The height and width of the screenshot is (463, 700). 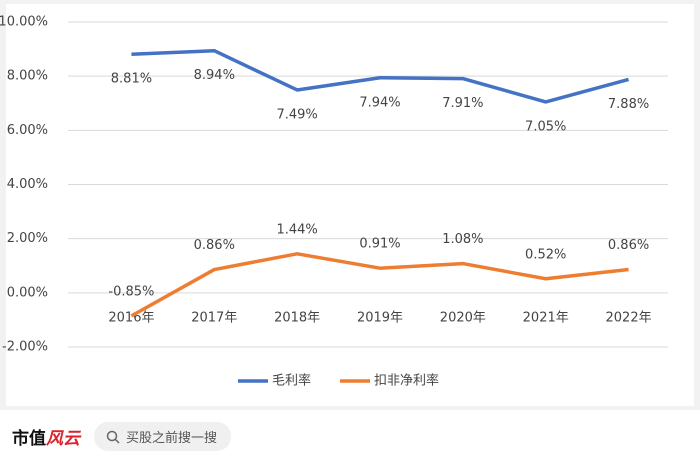 What do you see at coordinates (629, 317) in the screenshot?
I see `x-tick-label: 2022年` at bounding box center [629, 317].